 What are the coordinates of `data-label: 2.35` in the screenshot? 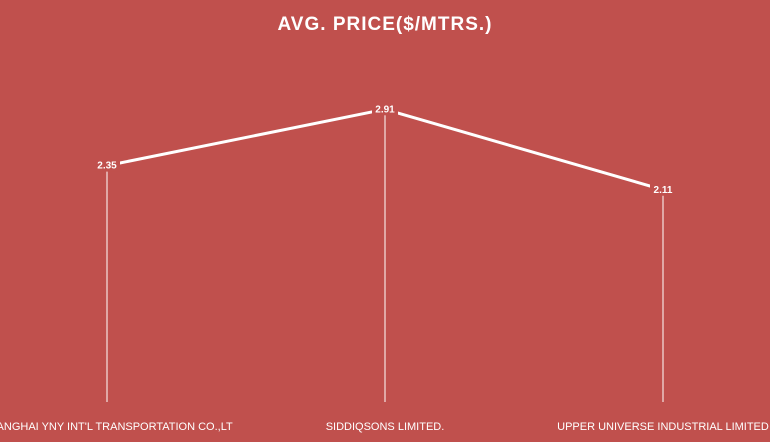 It's located at (107, 164).